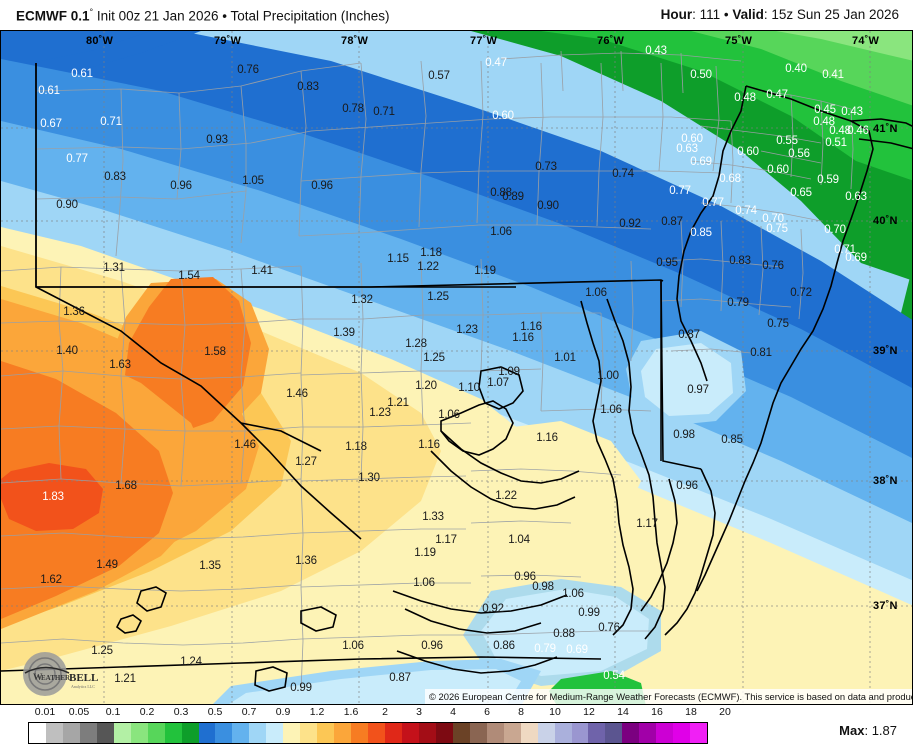 This screenshot has width=913, height=750. I want to click on precip-value: 0.55, so click(787, 141).